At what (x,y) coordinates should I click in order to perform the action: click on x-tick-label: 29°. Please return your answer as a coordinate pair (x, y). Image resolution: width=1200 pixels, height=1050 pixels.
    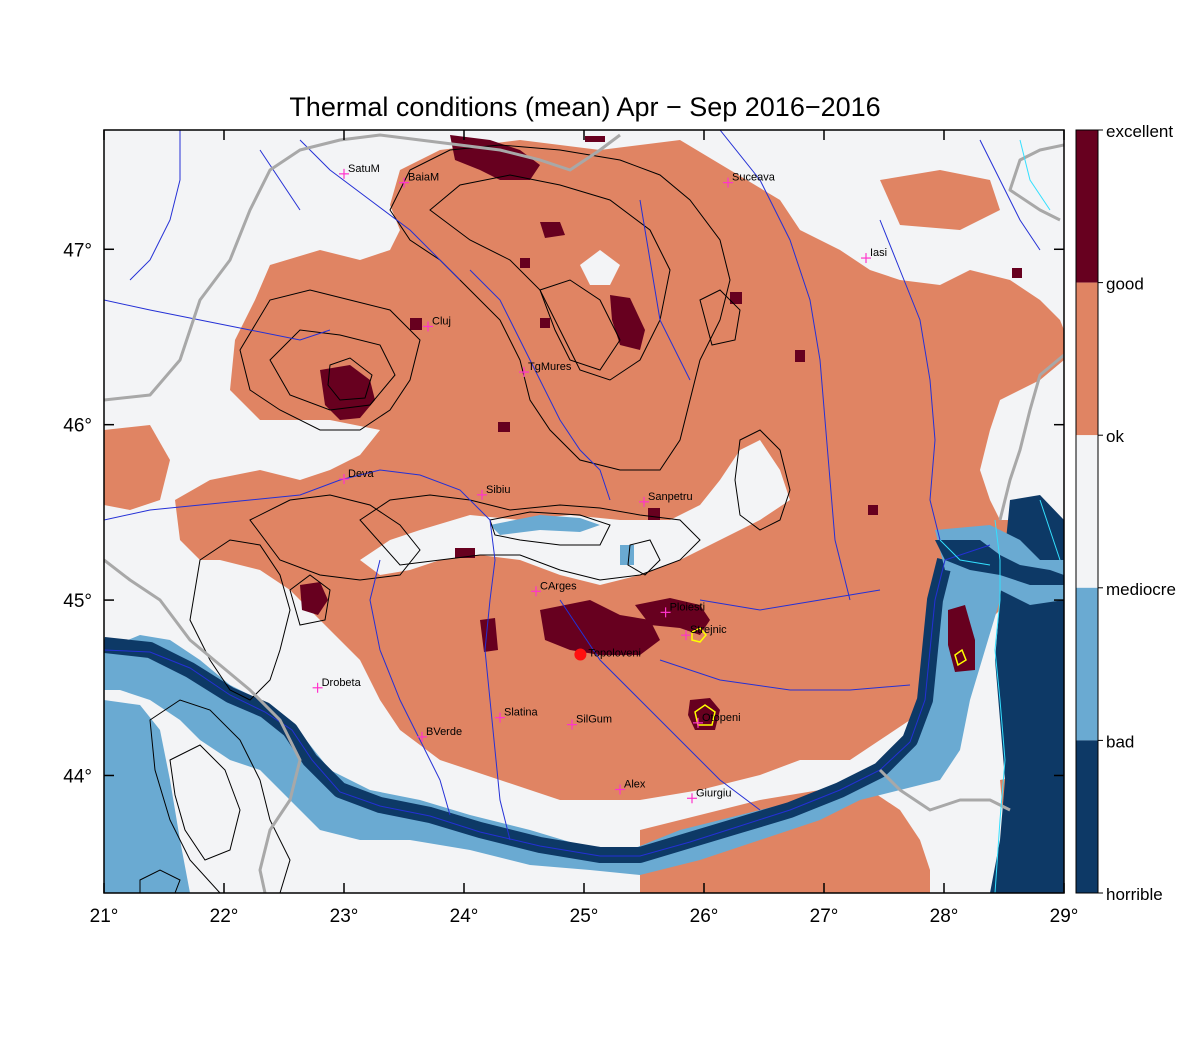
    Looking at the image, I should click on (1064, 916).